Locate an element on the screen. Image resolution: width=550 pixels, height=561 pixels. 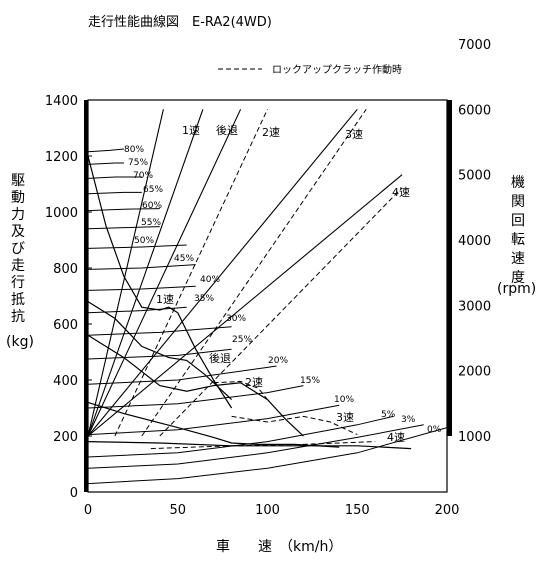
drive-curve-label: 3速 is located at coordinates (345, 417).